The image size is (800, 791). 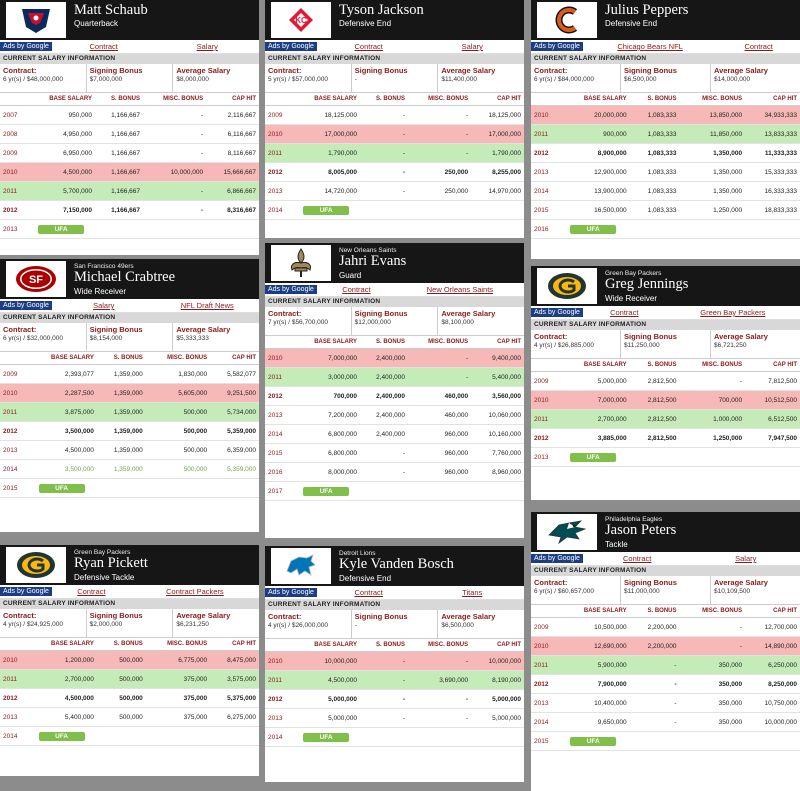 What do you see at coordinates (472, 592) in the screenshot?
I see `ad-link-2: Titans` at bounding box center [472, 592].